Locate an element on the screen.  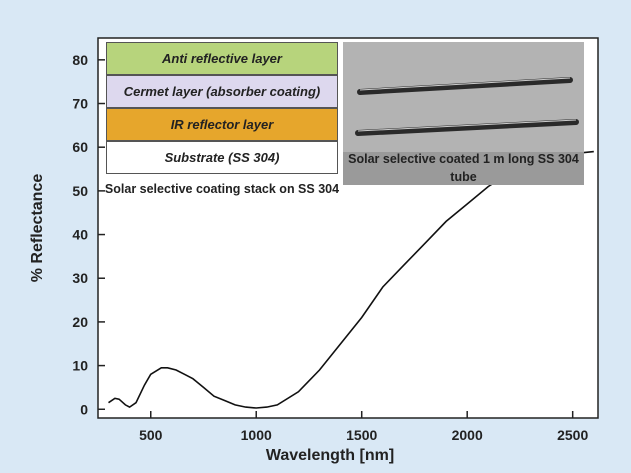
layer: Substrate (SS 304) is located at coordinates (222, 157).